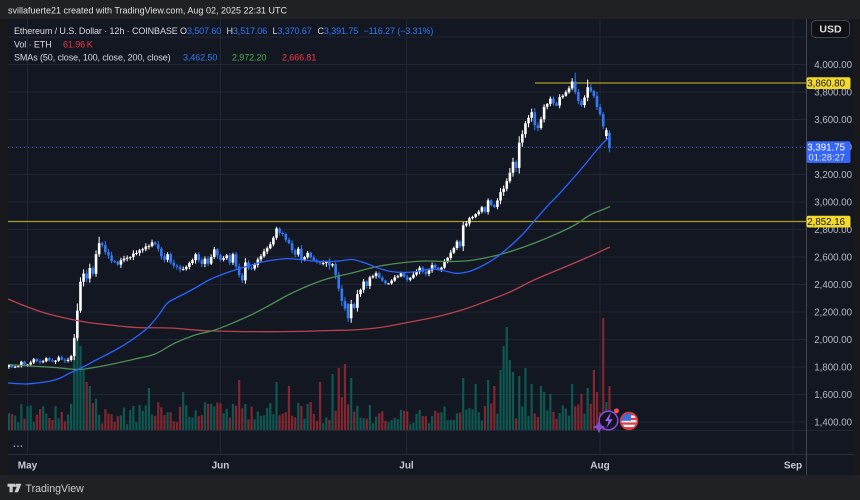 The image size is (860, 500). Describe the element at coordinates (833, 120) in the screenshot. I see `svg-text: 3,600.00` at that location.